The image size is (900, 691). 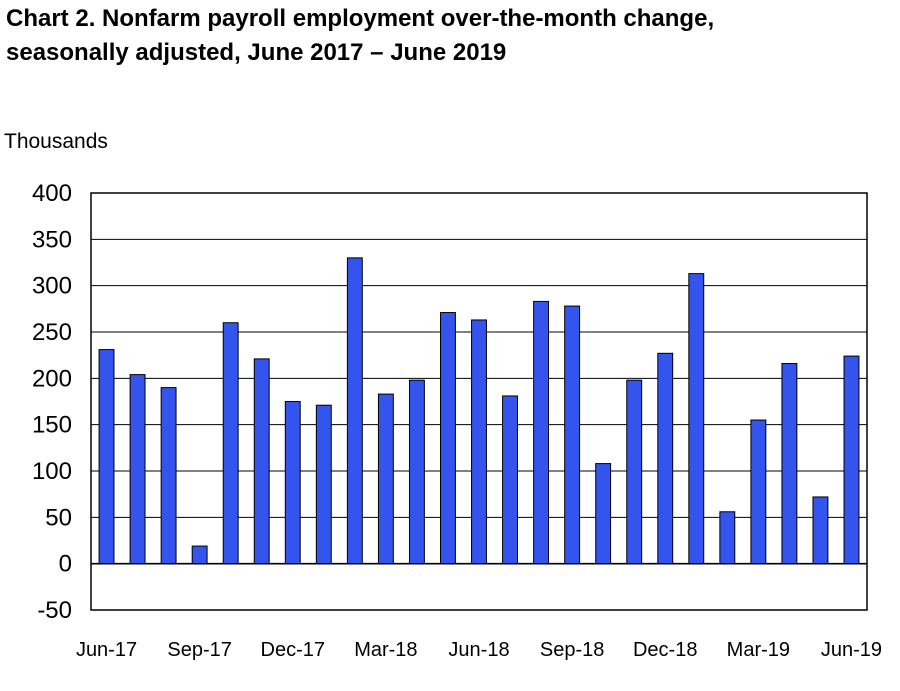 I want to click on x-tick-label: Mar-18, so click(x=385, y=650).